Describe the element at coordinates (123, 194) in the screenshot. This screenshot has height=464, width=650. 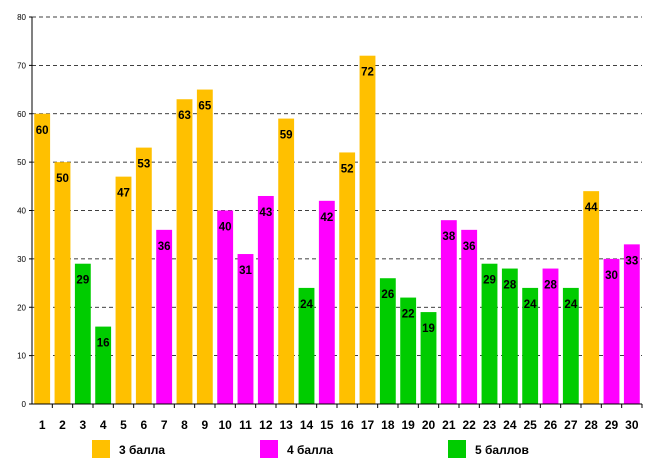
I see `data-label-5: 47` at that location.